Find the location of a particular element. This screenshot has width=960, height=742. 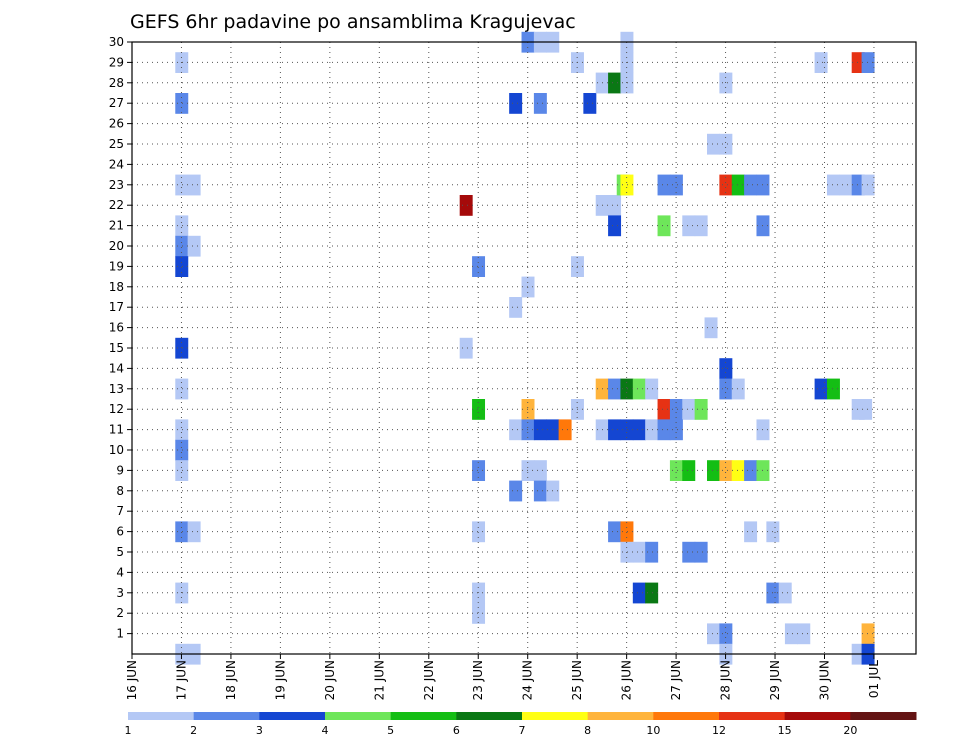

colorbar-label: 5 is located at coordinates (390, 730).